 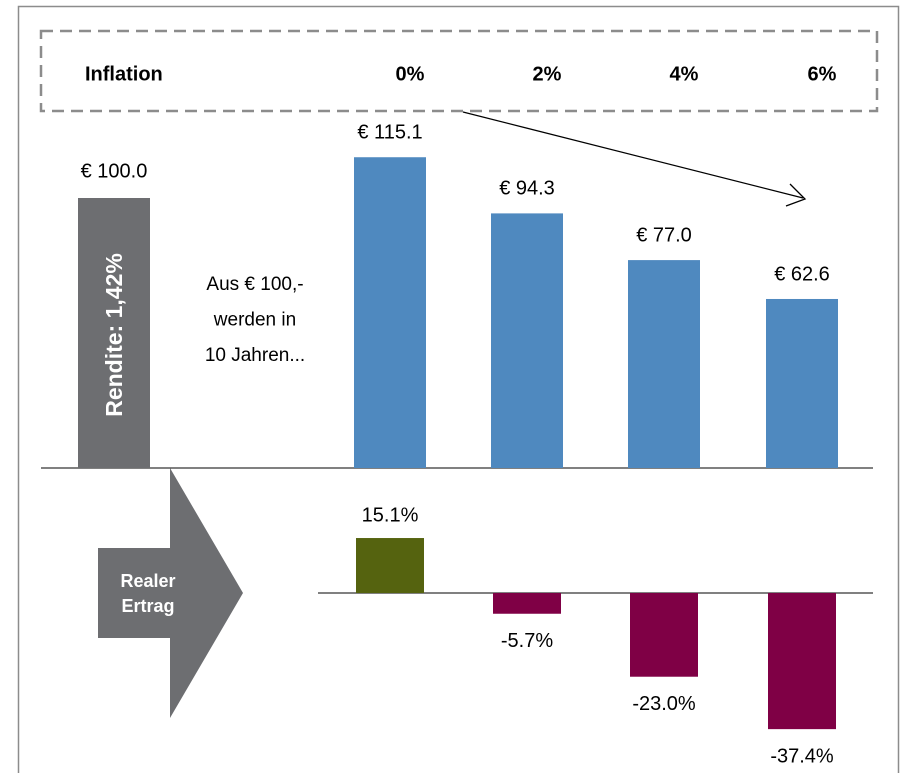 I want to click on note: werden in, so click(x=254, y=320).